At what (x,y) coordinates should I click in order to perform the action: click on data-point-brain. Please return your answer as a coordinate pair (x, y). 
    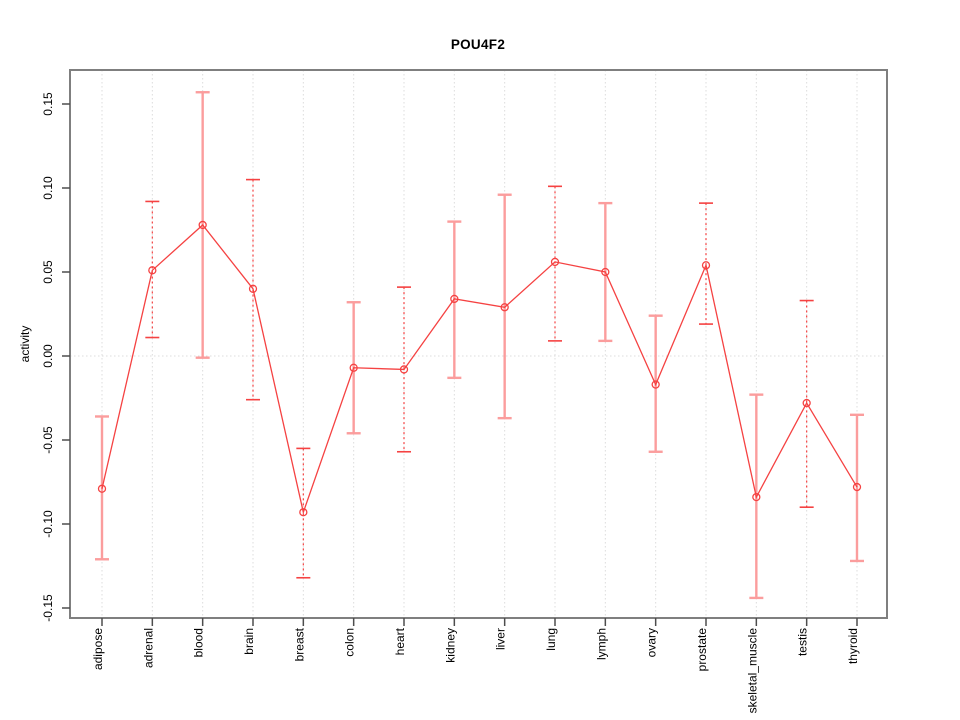
    Looking at the image, I should click on (253, 288).